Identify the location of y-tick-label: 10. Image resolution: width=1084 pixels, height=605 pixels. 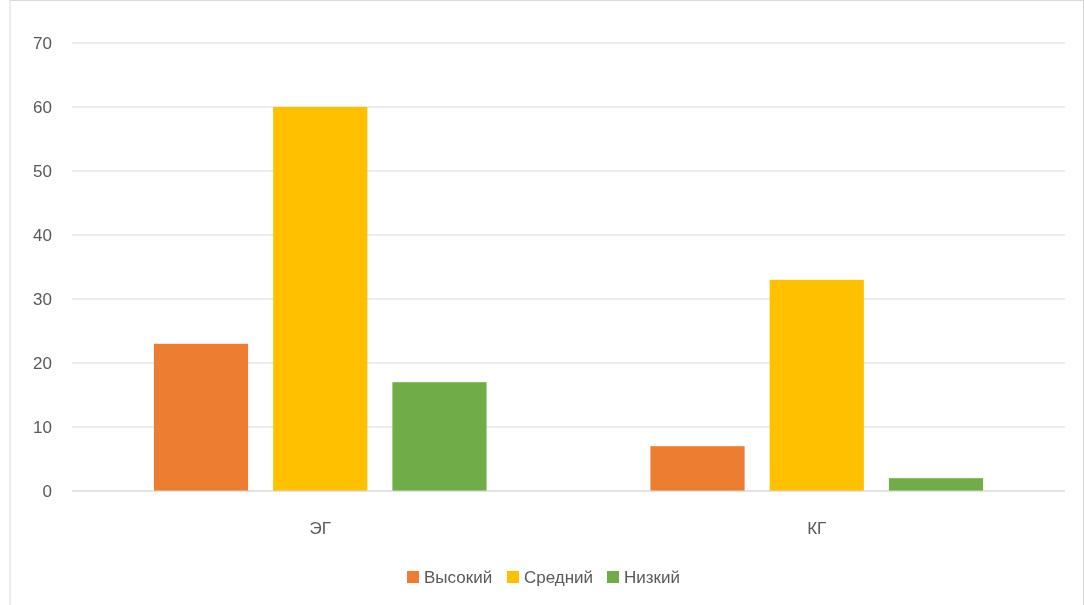
(42, 427).